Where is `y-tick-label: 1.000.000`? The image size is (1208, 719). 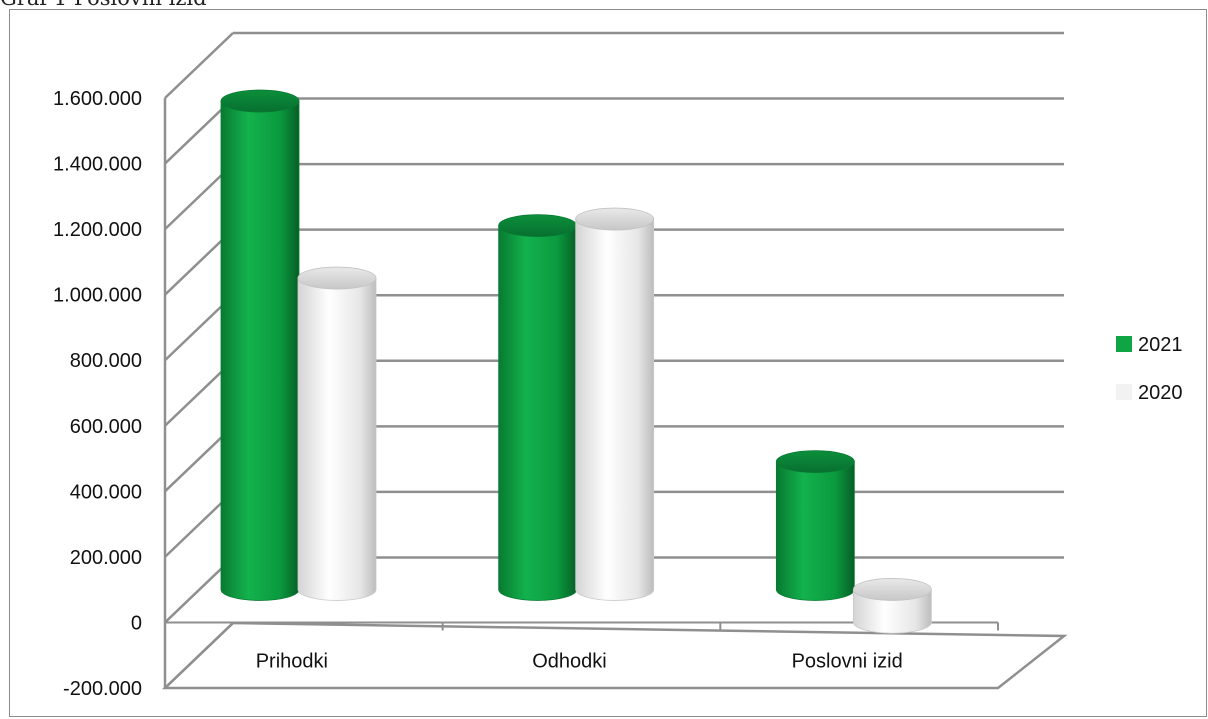
y-tick-label: 1.000.000 is located at coordinates (97, 296).